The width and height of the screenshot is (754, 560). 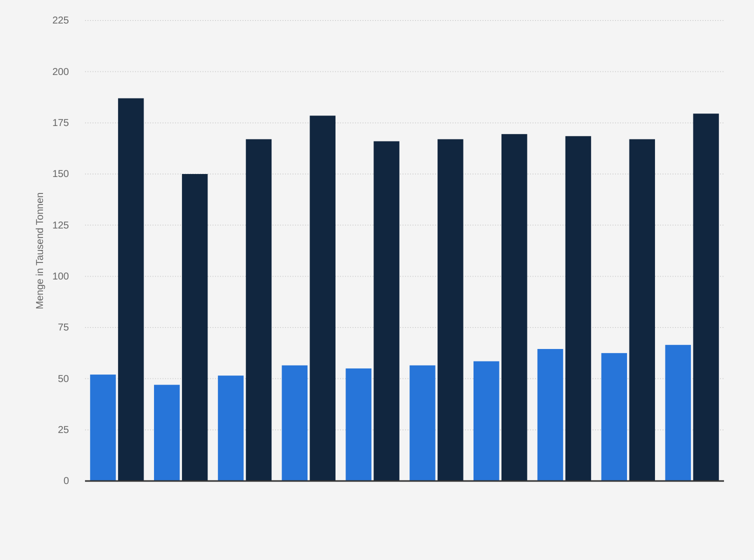 I want to click on y-tick-label: 0, so click(x=66, y=482).